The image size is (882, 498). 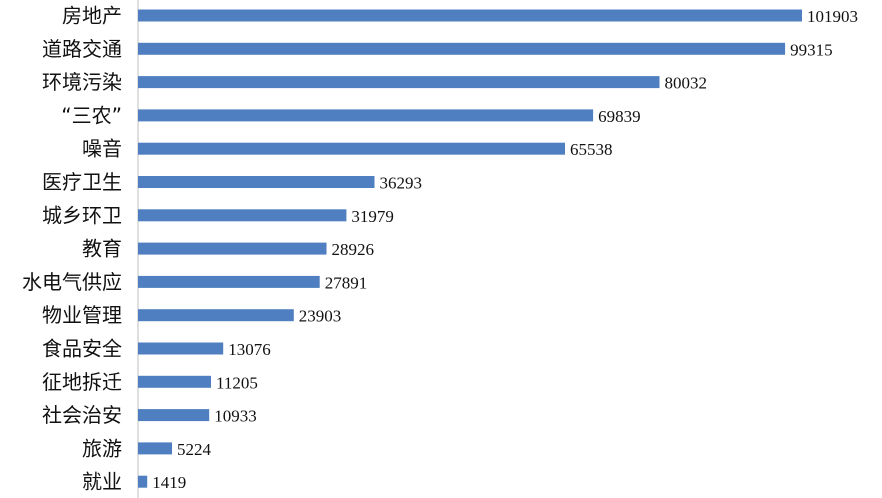 I want to click on category-label-5: 医疗卫生, so click(x=82, y=182).